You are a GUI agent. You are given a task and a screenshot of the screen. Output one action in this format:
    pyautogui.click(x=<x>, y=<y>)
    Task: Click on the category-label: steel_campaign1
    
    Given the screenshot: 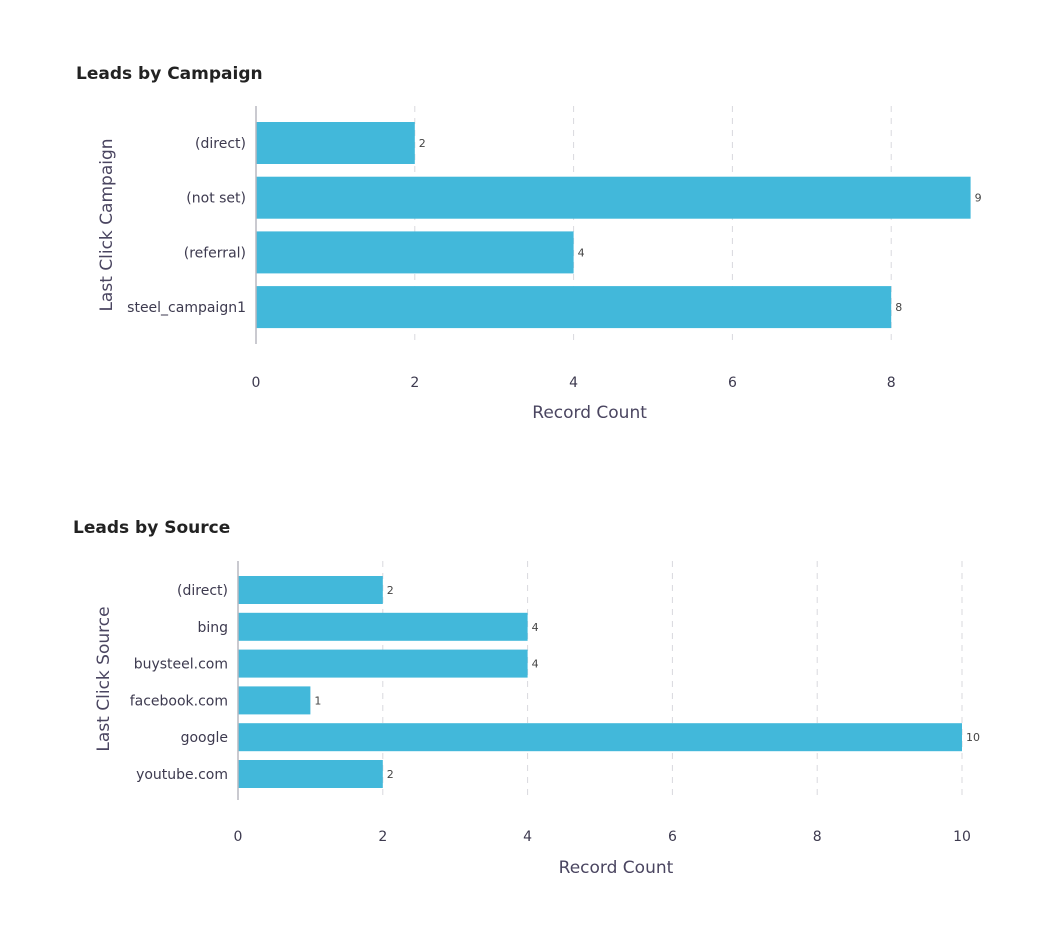 What is the action you would take?
    pyautogui.click(x=186, y=308)
    